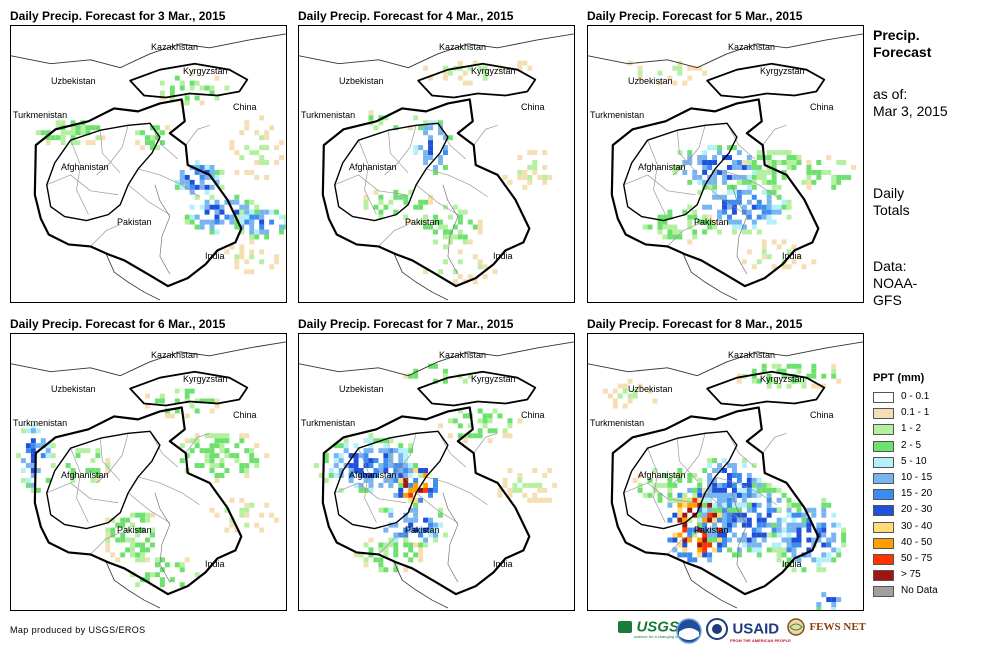 Image resolution: width=983 pixels, height=649 pixels. What do you see at coordinates (752, 47) in the screenshot?
I see `country-label-kazakhstan: Kazakhstan` at bounding box center [752, 47].